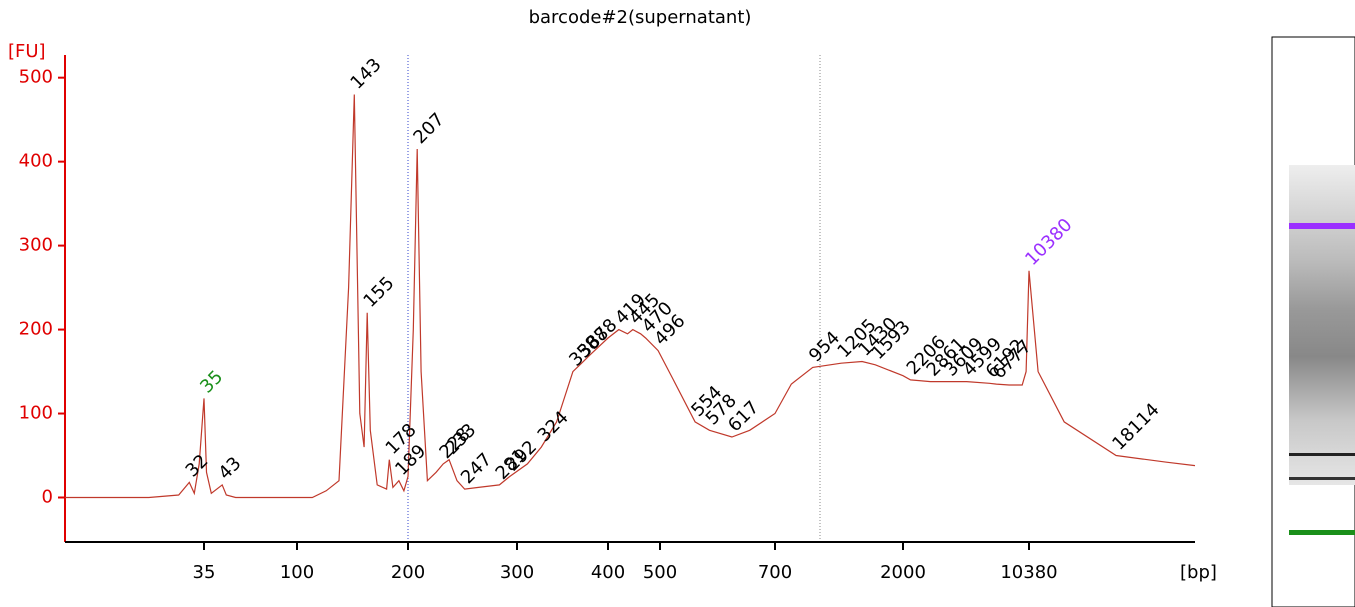  What do you see at coordinates (36, 161) in the screenshot?
I see `y-tick-label: 400` at bounding box center [36, 161].